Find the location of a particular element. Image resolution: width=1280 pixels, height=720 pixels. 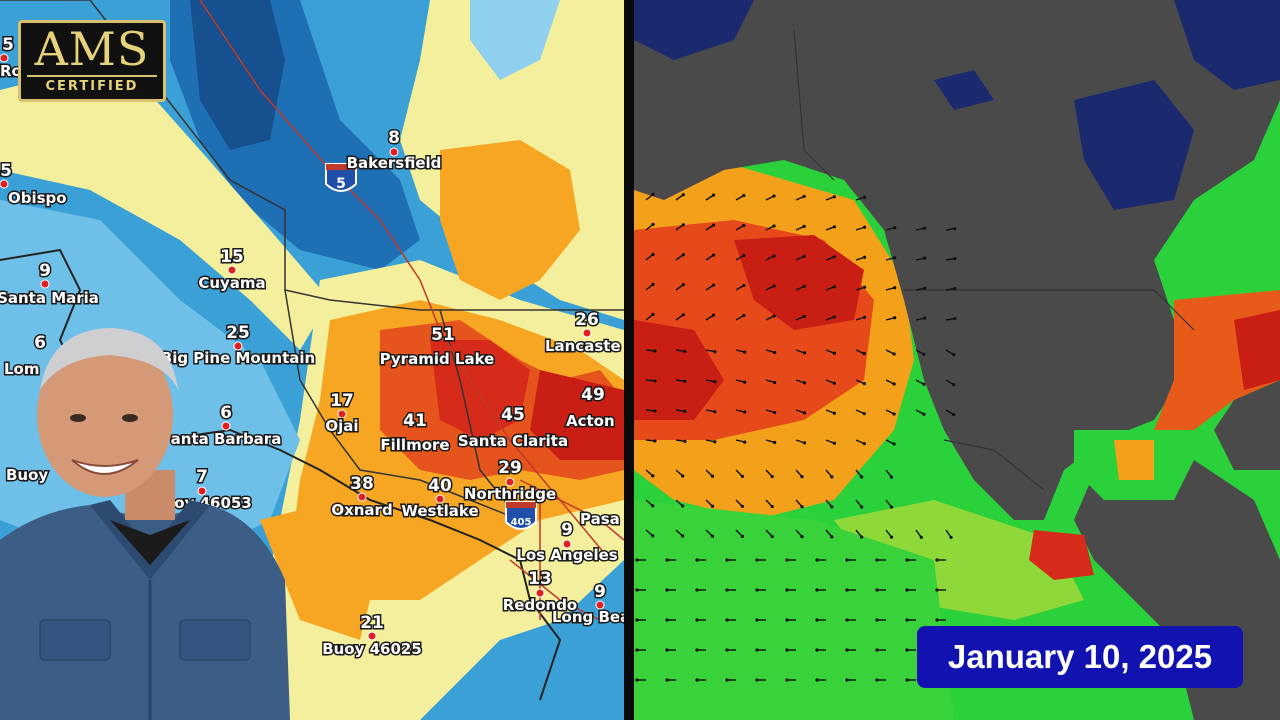

svg-text: 38 is located at coordinates (362, 484).